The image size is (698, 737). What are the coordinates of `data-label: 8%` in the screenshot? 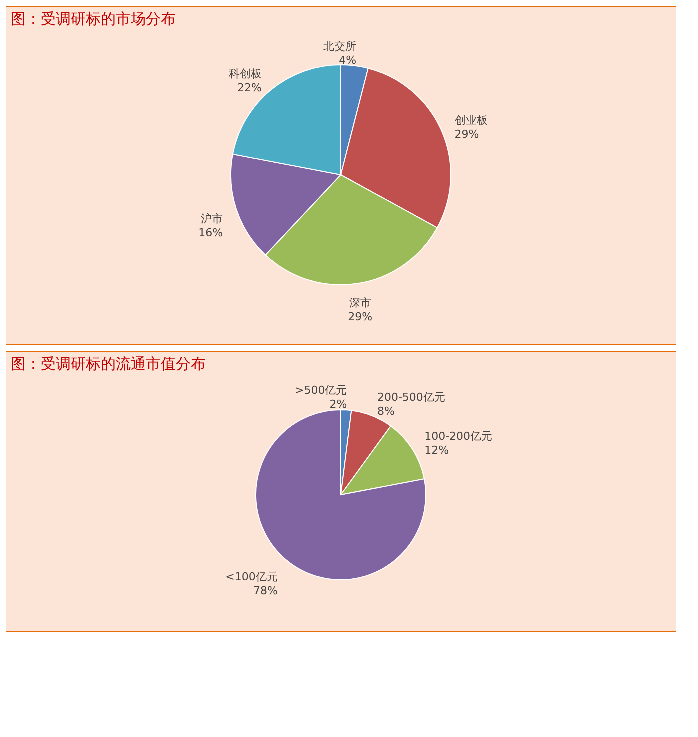 It's located at (386, 411).